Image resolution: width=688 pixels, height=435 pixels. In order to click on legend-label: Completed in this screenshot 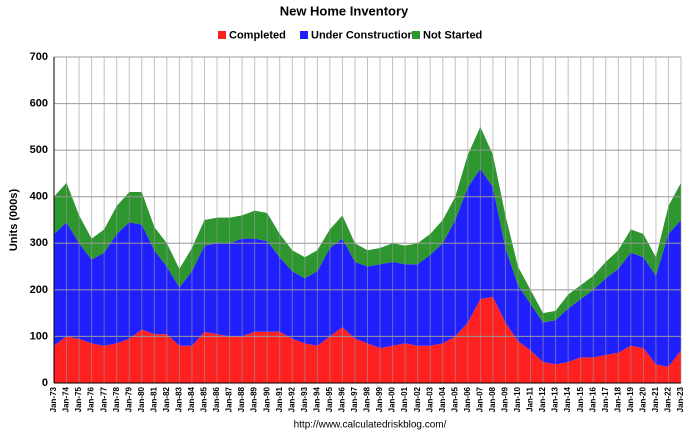, I will do `click(257, 35)`.